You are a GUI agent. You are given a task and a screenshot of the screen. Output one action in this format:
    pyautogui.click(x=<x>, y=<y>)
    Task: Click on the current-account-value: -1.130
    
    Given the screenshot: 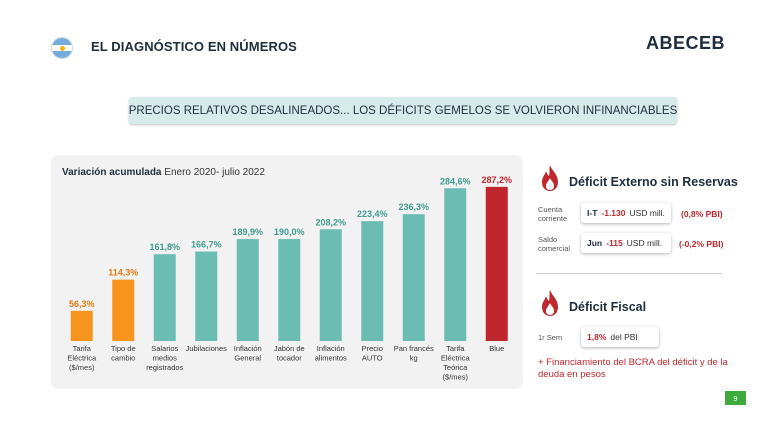 What is the action you would take?
    pyautogui.click(x=613, y=213)
    